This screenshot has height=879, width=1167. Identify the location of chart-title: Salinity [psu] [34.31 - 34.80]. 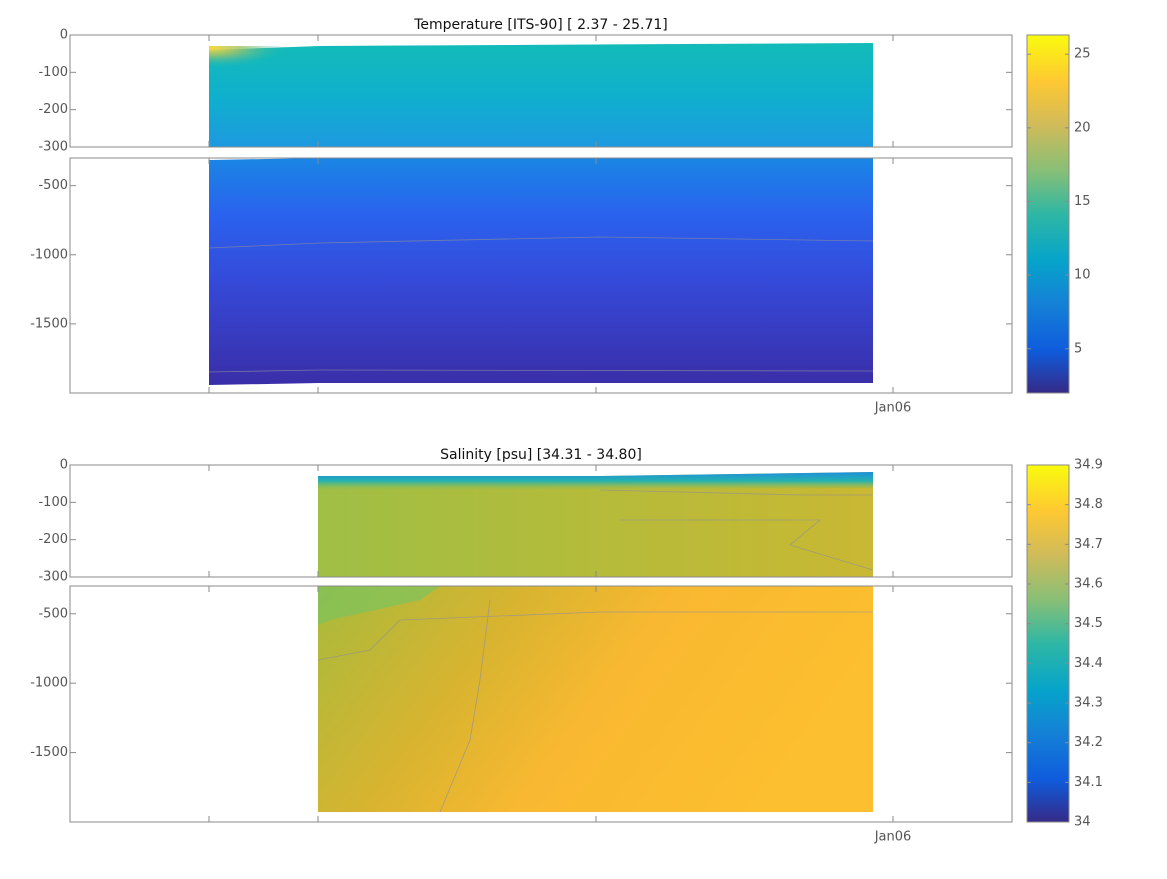
(541, 455).